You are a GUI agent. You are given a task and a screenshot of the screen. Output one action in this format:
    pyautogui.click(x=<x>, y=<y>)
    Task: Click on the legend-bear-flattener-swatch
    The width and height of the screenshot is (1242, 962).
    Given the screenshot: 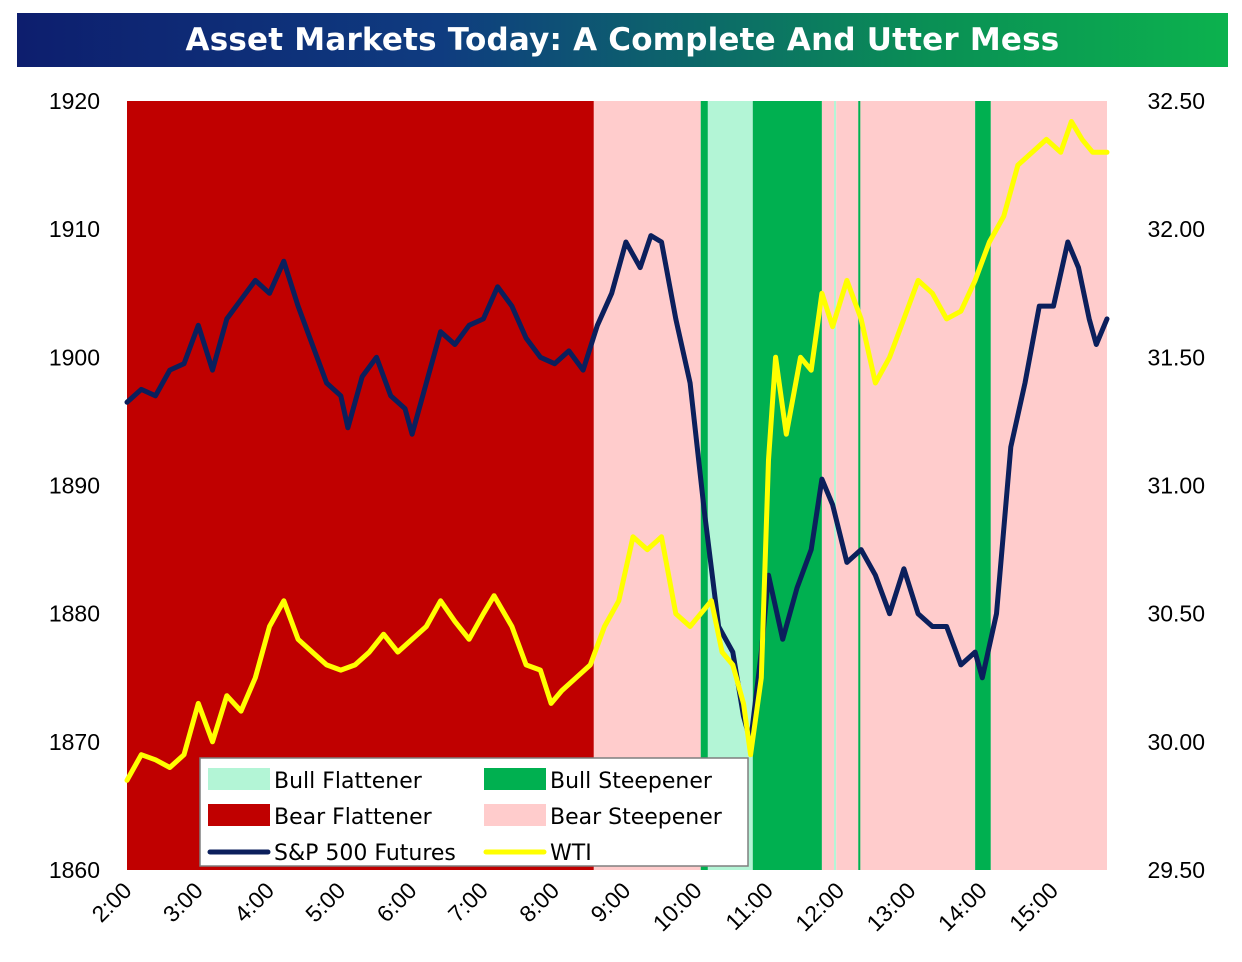 What is the action you would take?
    pyautogui.click(x=239, y=815)
    